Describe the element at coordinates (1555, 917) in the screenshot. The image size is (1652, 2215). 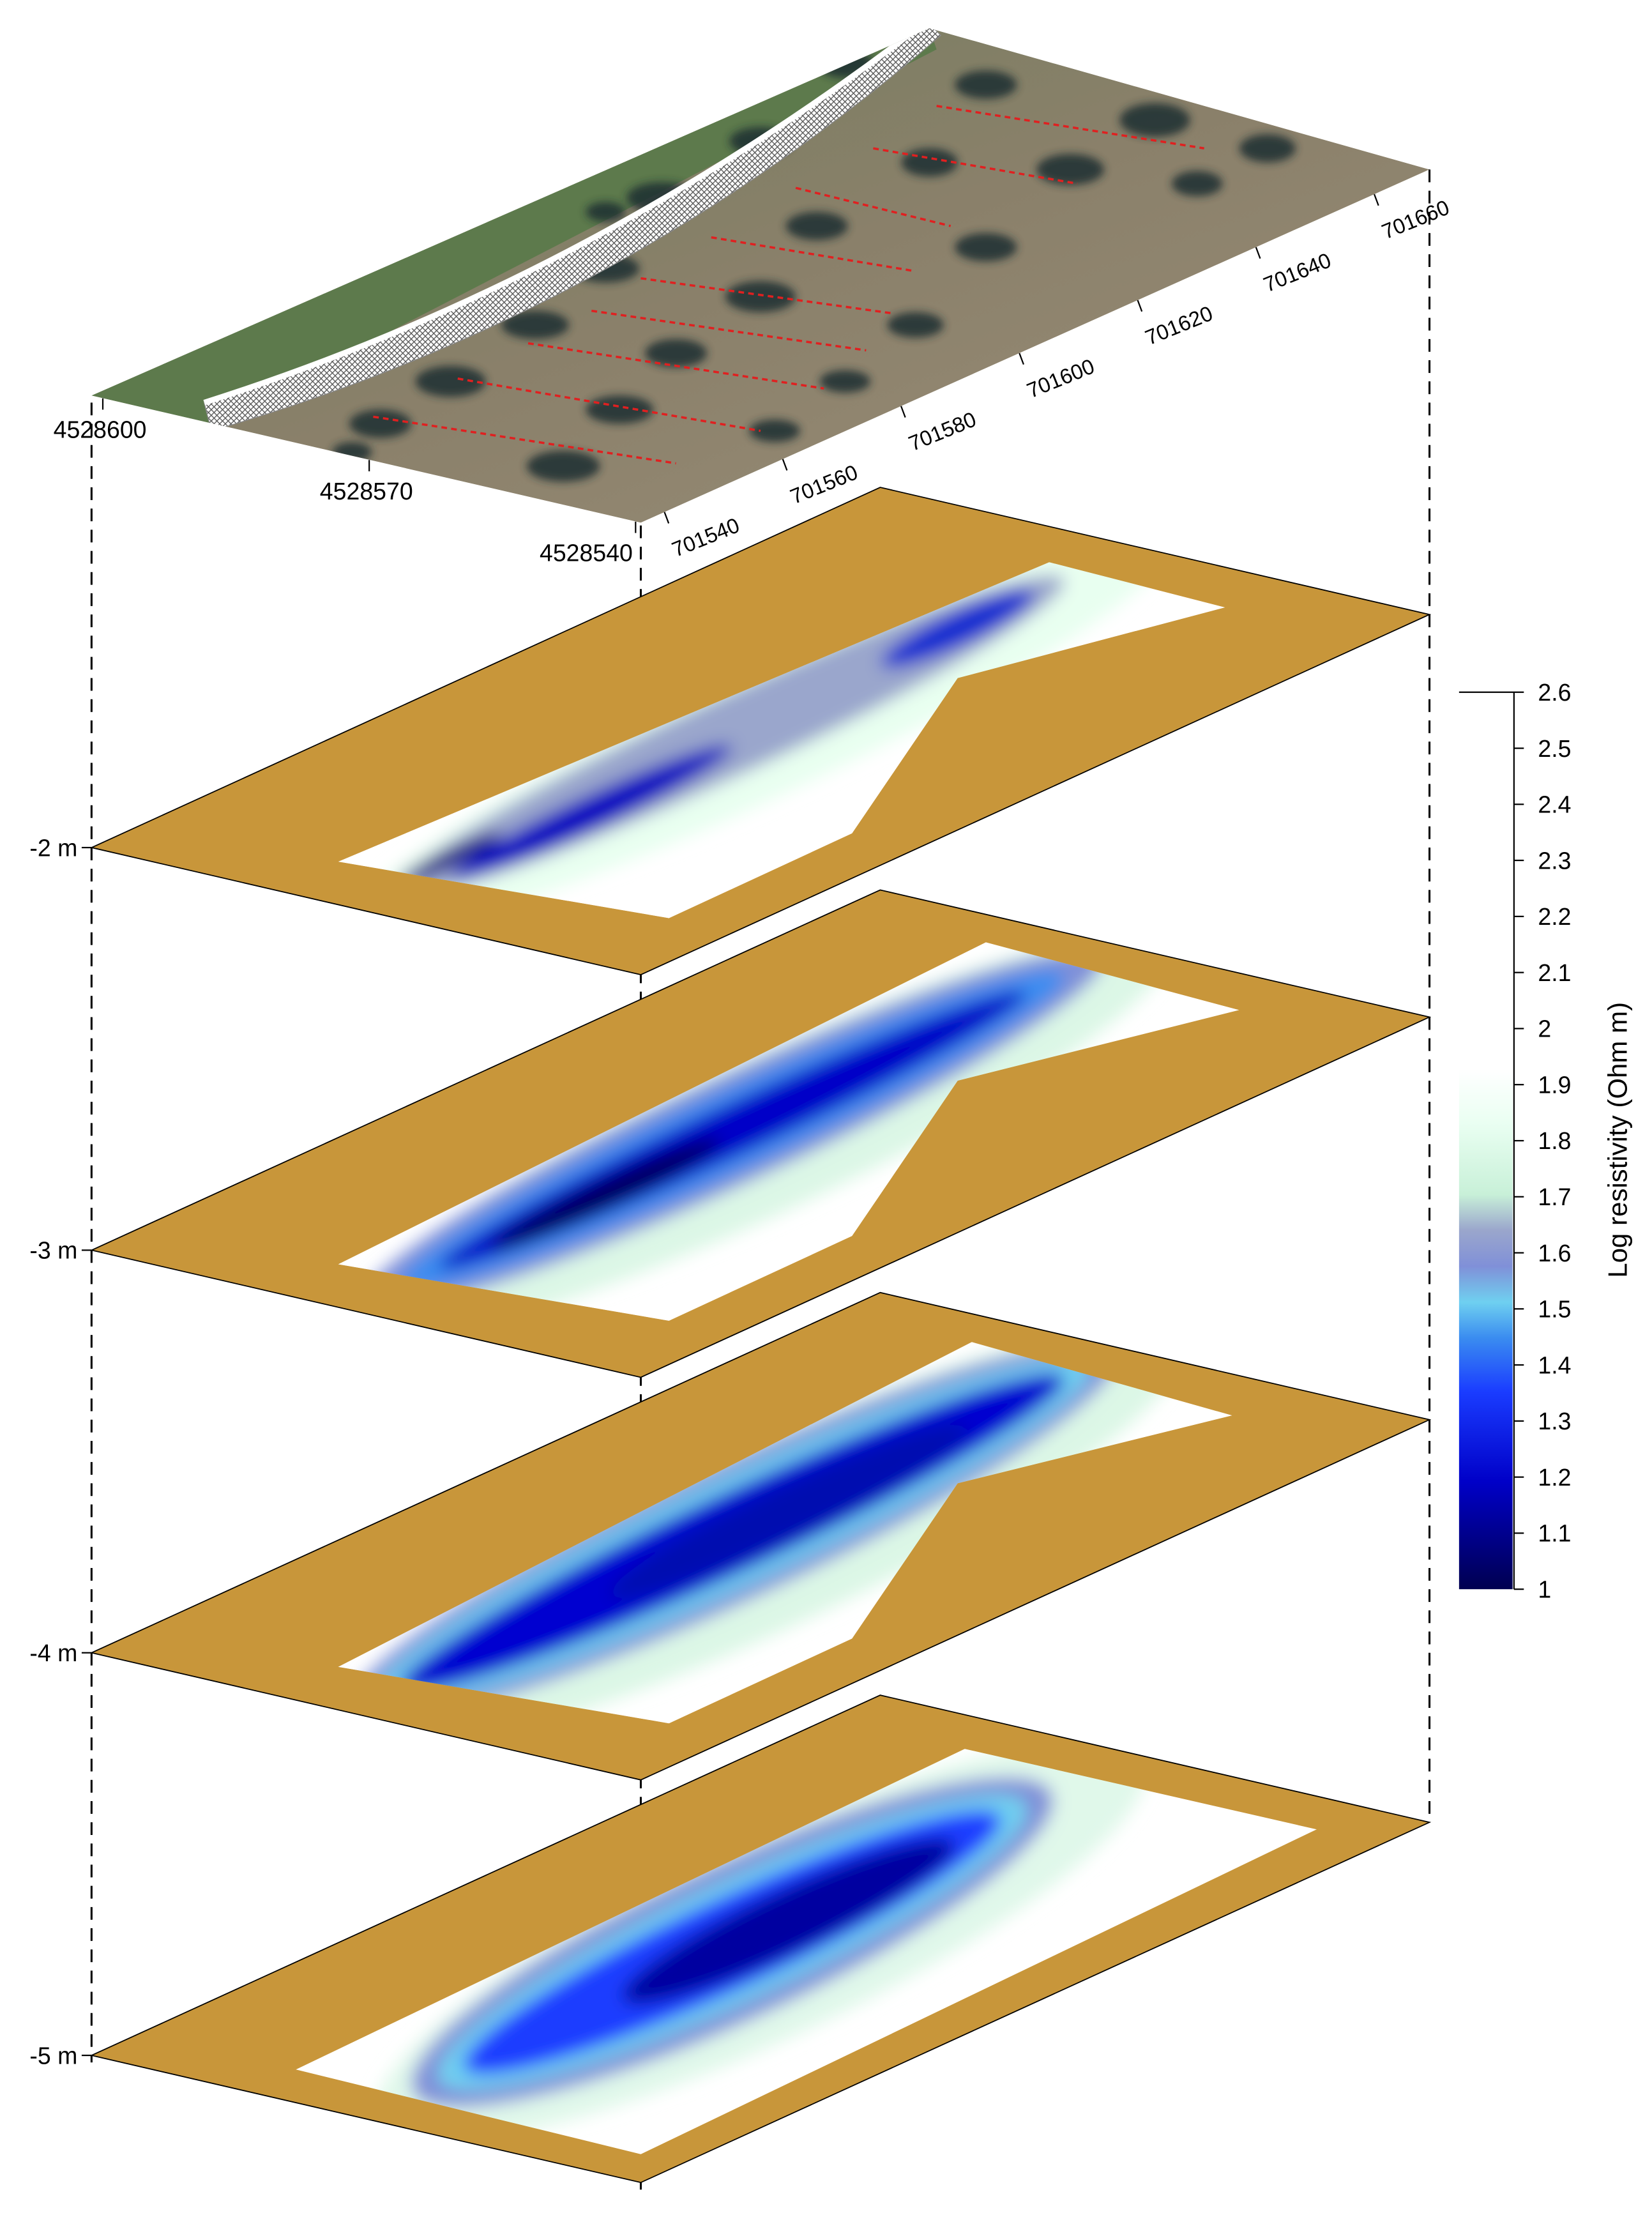
I see `colorbar-tick-label: 2.2` at that location.